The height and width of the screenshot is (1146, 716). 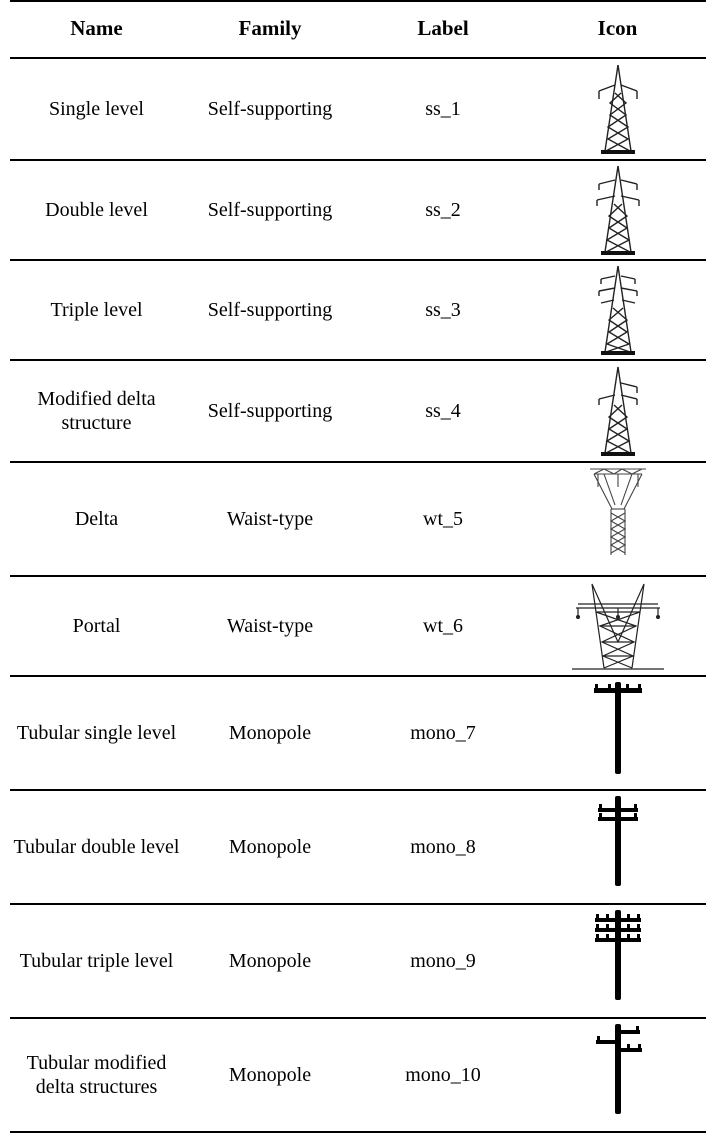 I want to click on table-header-row: Name Family Label Icon, so click(x=358, y=29).